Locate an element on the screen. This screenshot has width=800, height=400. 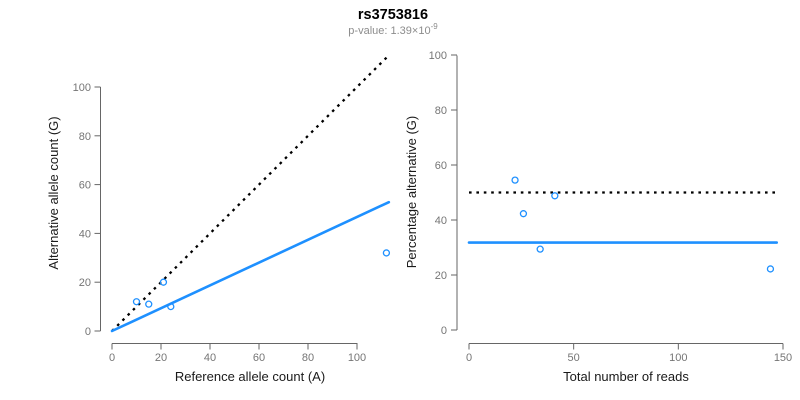
fit-line is located at coordinates (250, 266).